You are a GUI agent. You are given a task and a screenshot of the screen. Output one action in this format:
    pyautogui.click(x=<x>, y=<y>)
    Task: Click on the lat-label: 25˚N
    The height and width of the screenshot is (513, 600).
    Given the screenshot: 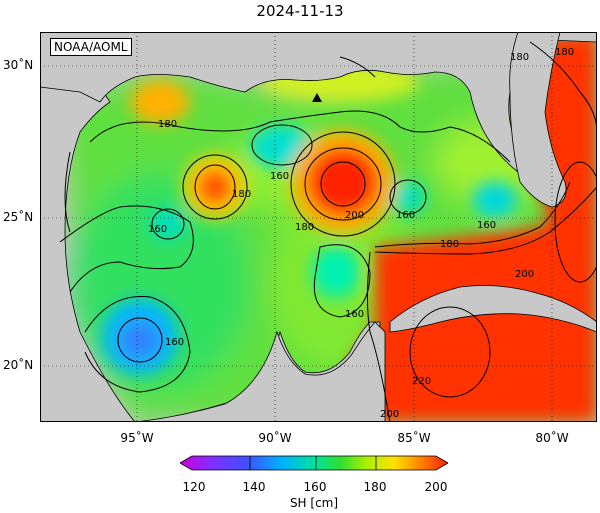 What is the action you would take?
    pyautogui.click(x=18, y=217)
    